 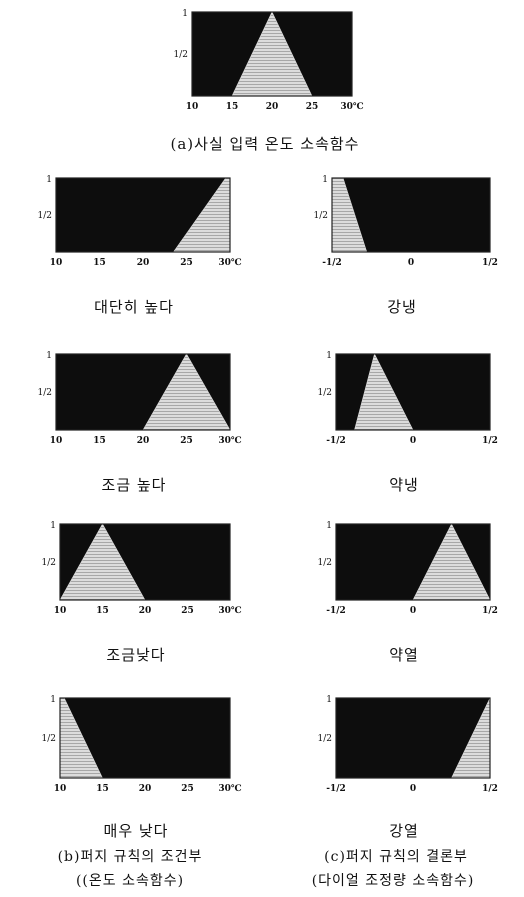 I want to click on chart-input-temperature: 1 1/2 10 15 20 25 30℃, so click(x=268, y=60).